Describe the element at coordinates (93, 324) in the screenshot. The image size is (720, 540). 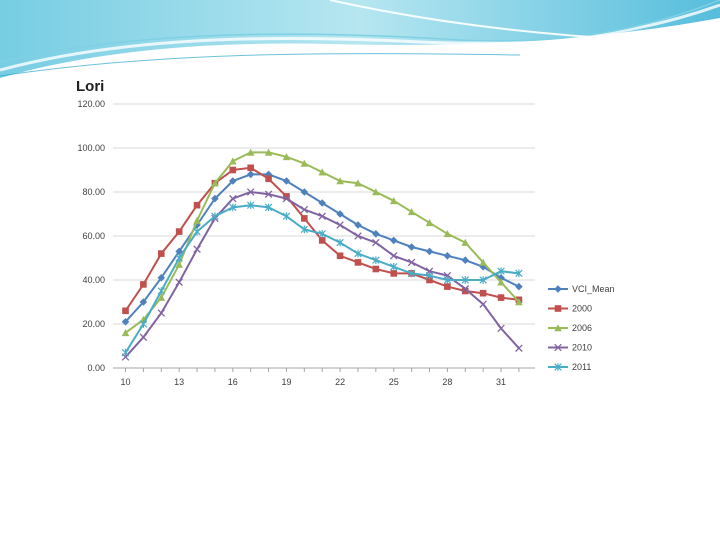
I see `y-tick-label: 20.00` at that location.